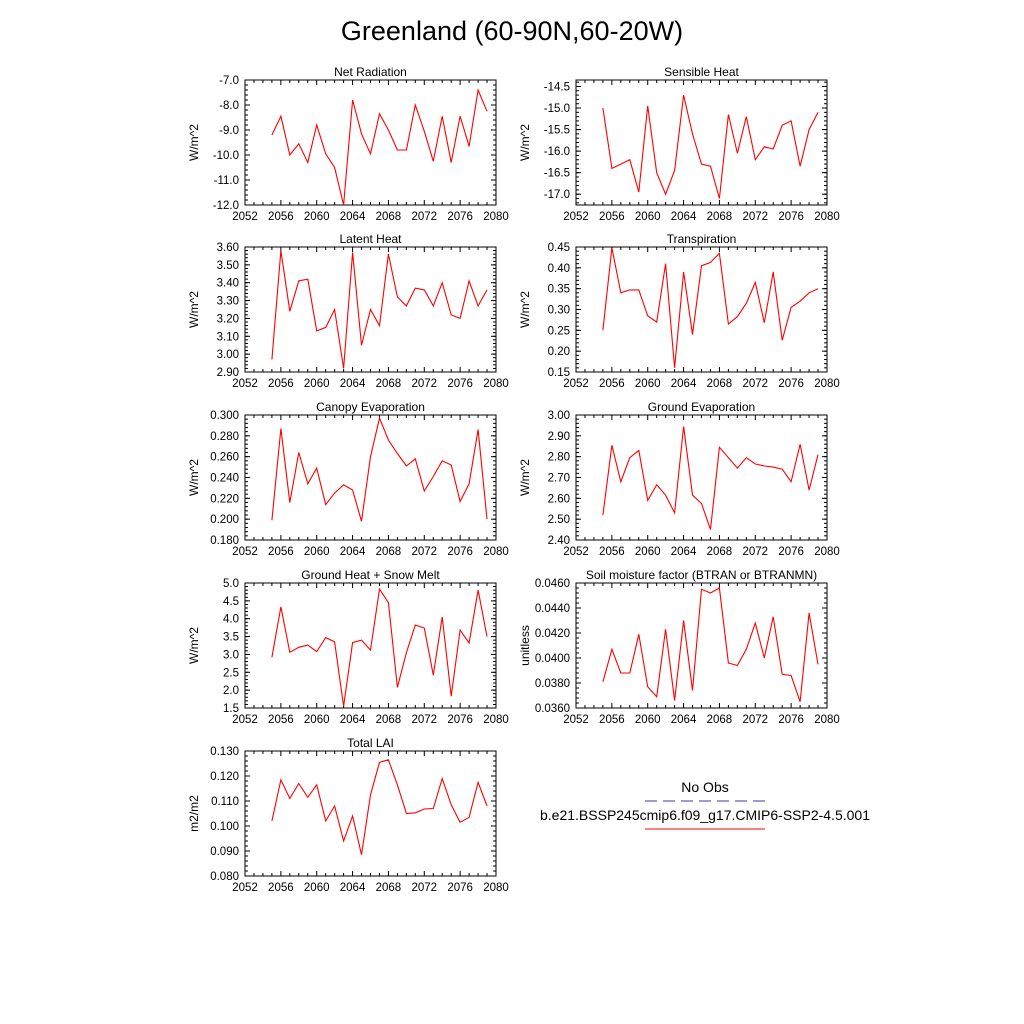 The height and width of the screenshot is (1024, 1024). What do you see at coordinates (231, 655) in the screenshot?
I see `y-tick-label: 3.0` at bounding box center [231, 655].